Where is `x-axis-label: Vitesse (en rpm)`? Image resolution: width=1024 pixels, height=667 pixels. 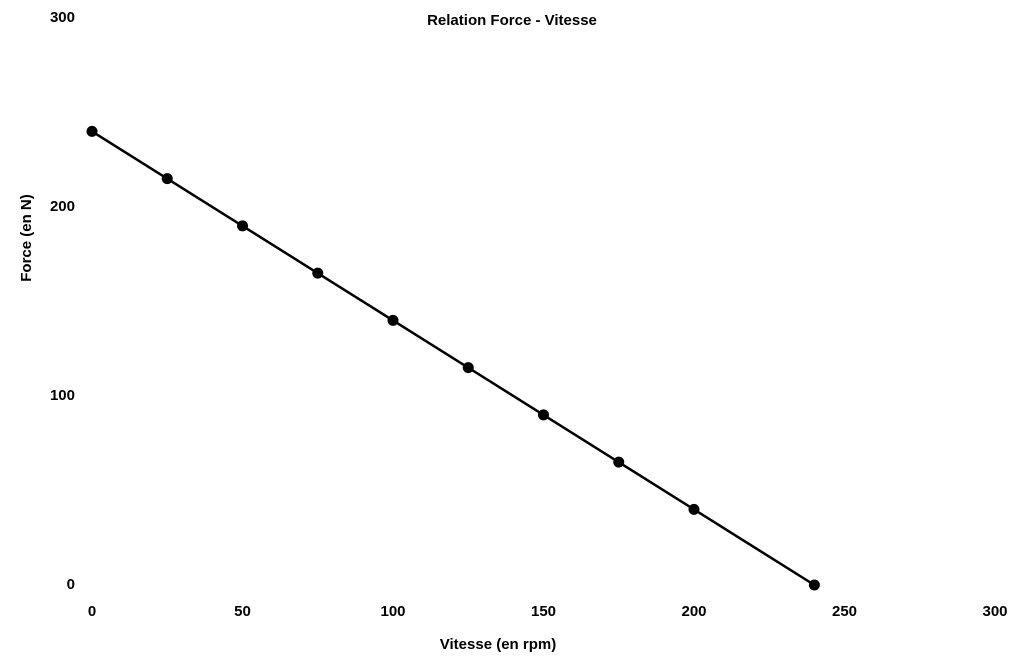 x-axis-label: Vitesse (en rpm) is located at coordinates (498, 644).